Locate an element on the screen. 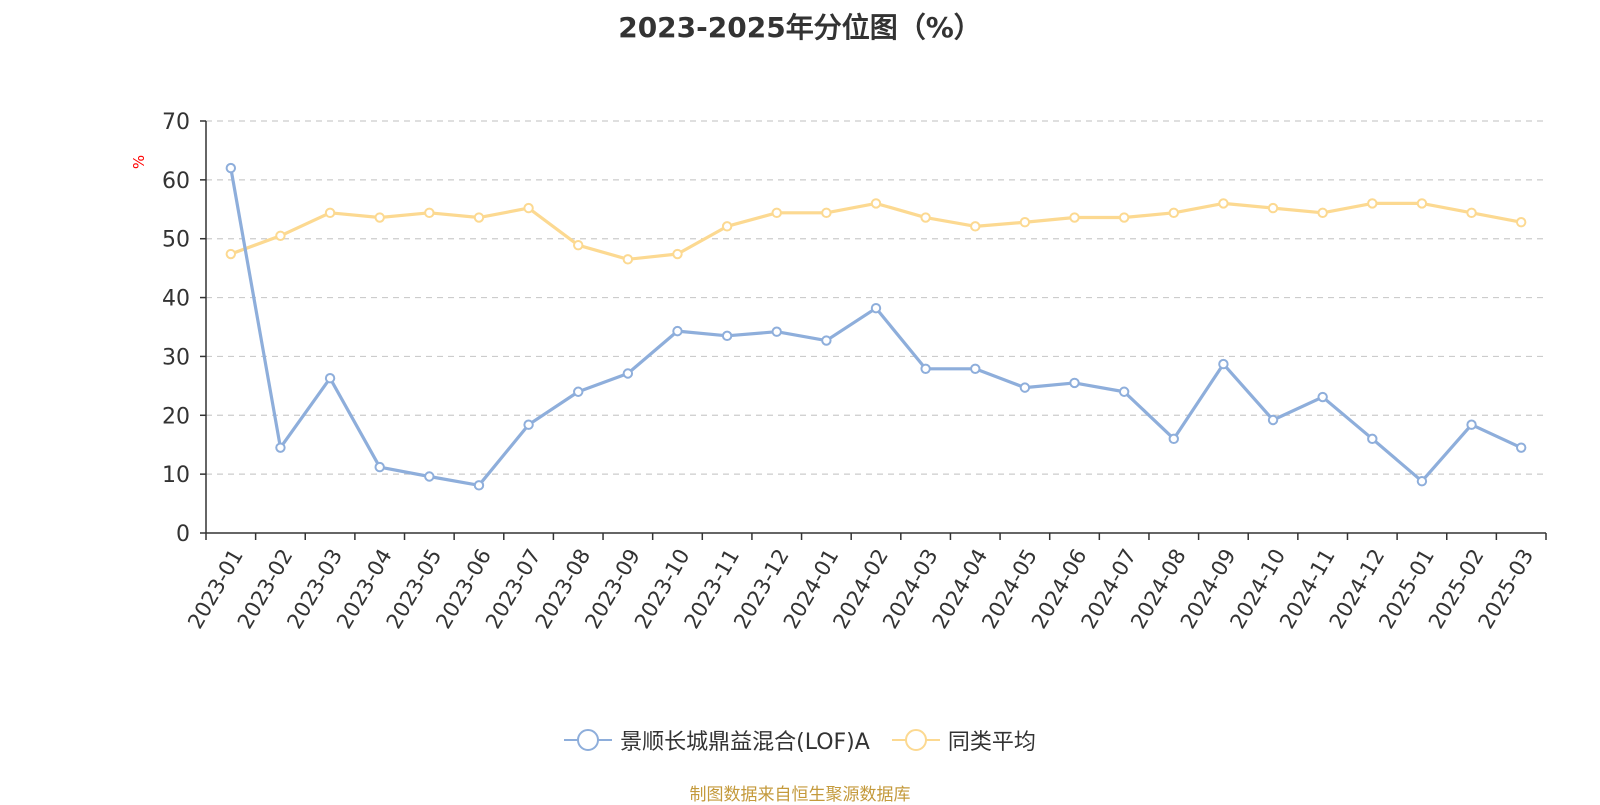 The height and width of the screenshot is (805, 1600). legend-item: 同类平均 is located at coordinates (963, 740).